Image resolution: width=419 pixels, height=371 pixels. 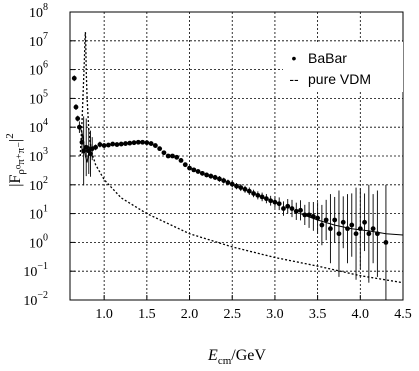 I want to click on x-tick-label: 3.5, so click(x=318, y=314).